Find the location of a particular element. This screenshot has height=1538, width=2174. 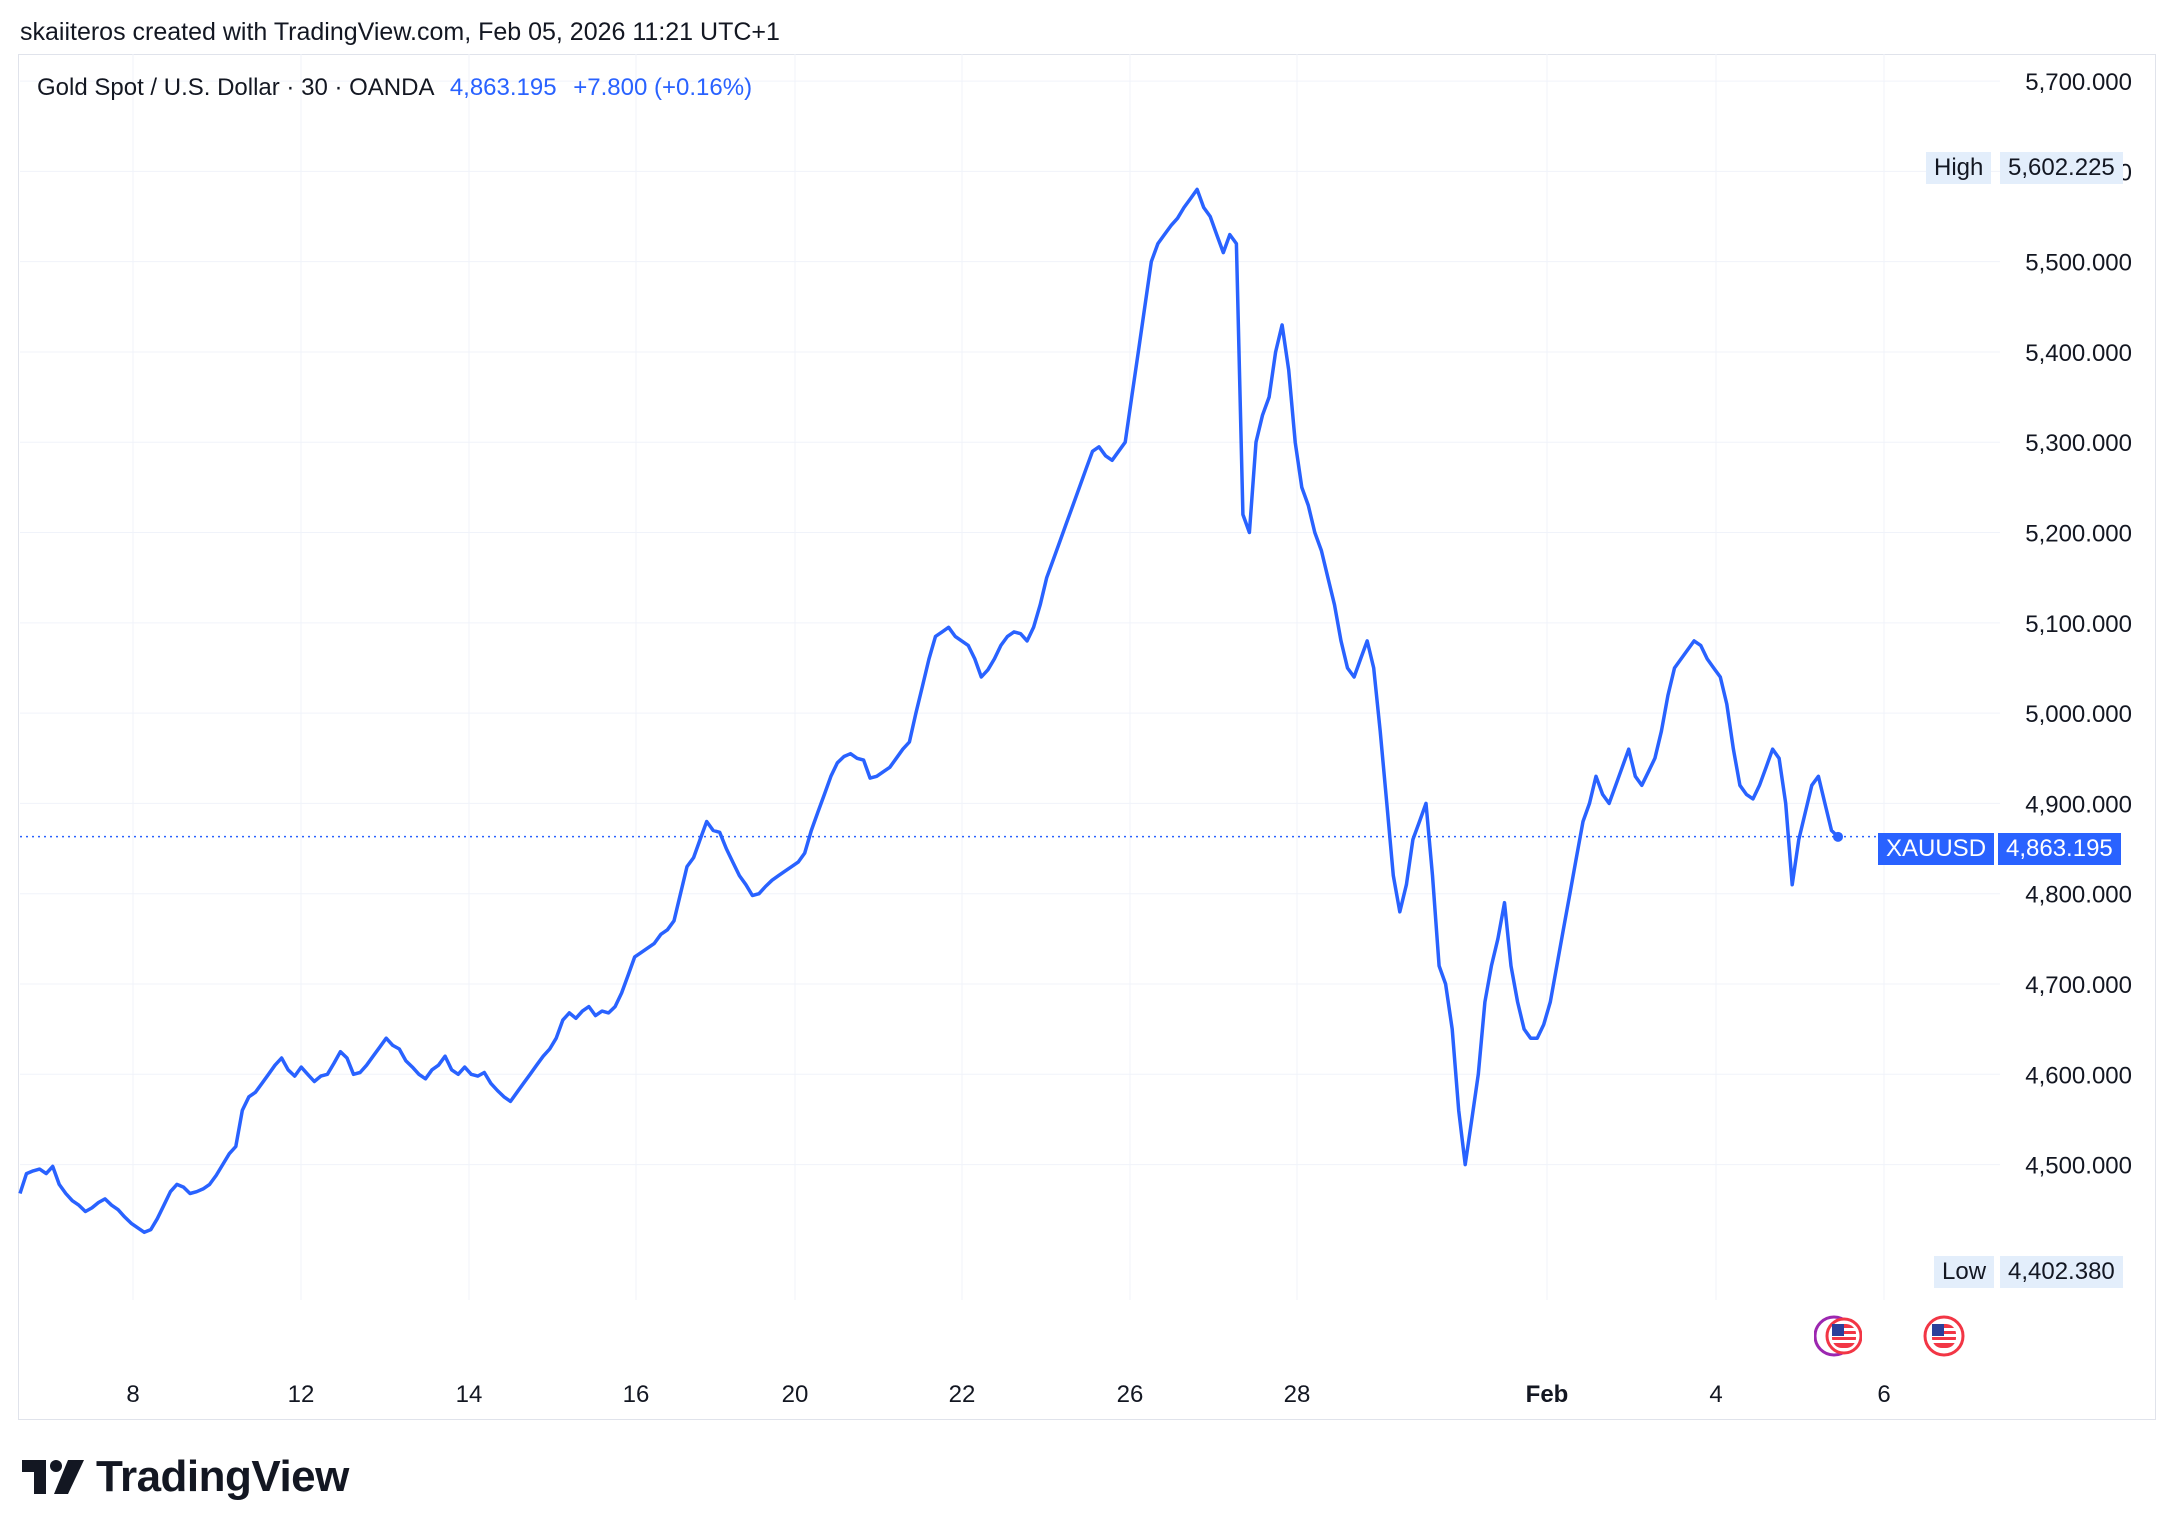

current-price-tag: 4,863.195 is located at coordinates (2059, 849).